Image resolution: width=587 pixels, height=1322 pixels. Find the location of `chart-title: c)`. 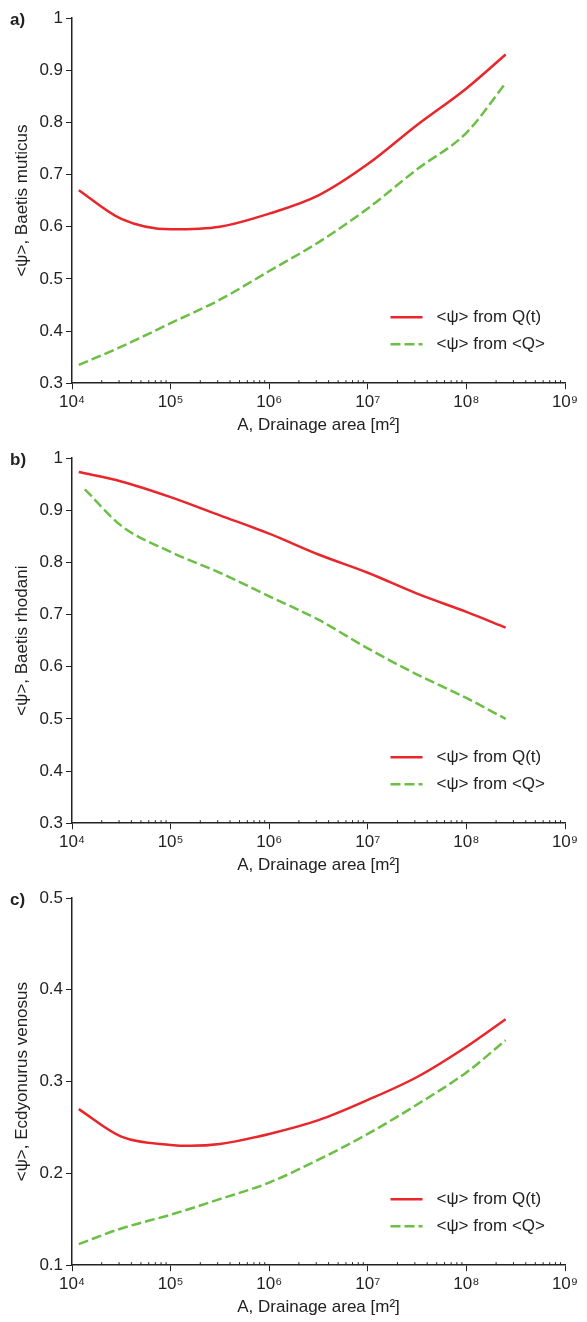

chart-title: c) is located at coordinates (18, 900).